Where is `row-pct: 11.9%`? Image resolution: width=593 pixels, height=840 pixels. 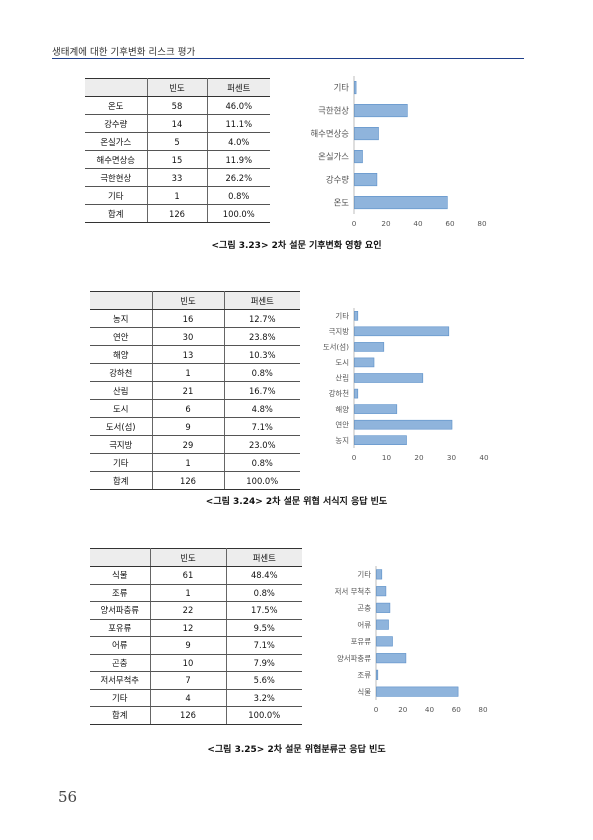
row-pct: 11.9% is located at coordinates (238, 159).